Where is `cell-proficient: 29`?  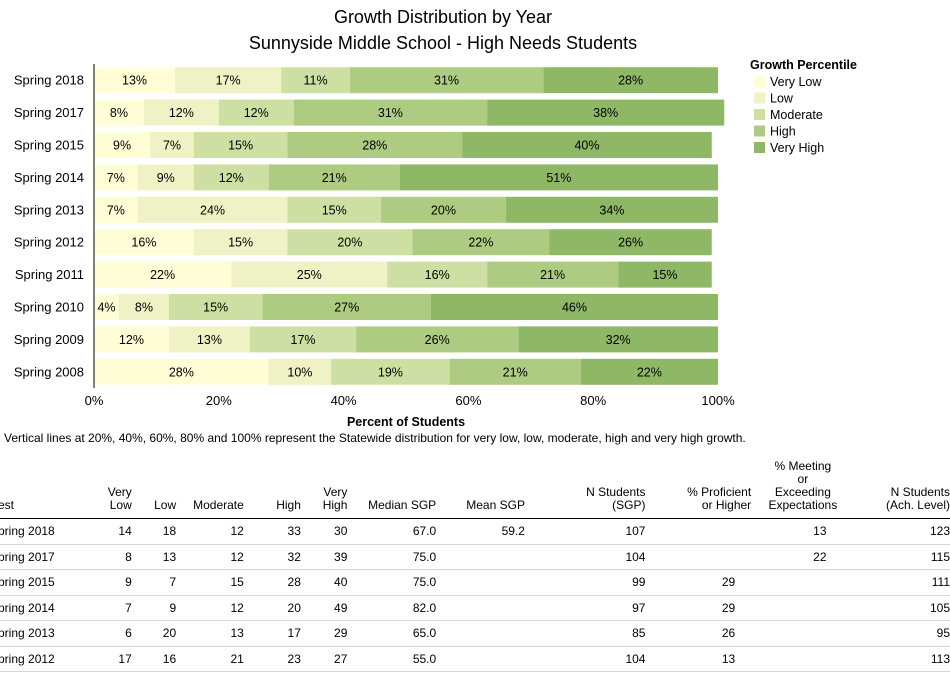 cell-proficient: 29 is located at coordinates (700, 608).